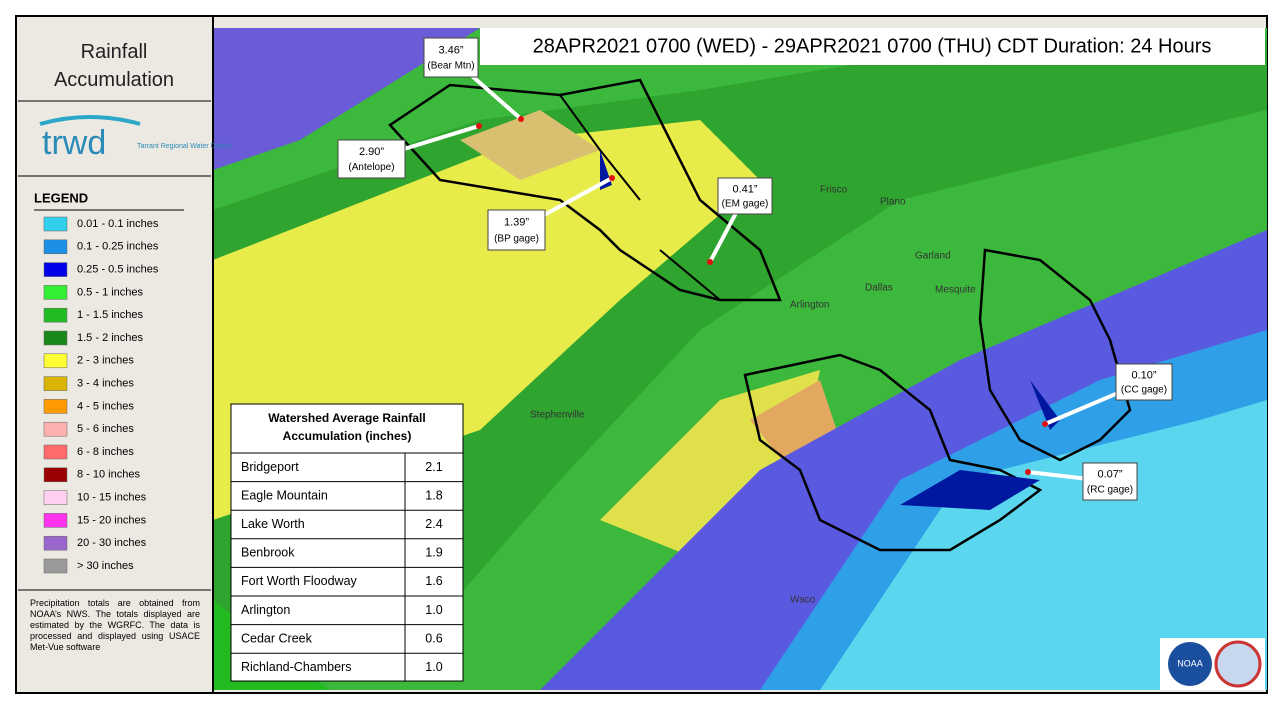  I want to click on table-cell: Cedar Creek, so click(277, 638).